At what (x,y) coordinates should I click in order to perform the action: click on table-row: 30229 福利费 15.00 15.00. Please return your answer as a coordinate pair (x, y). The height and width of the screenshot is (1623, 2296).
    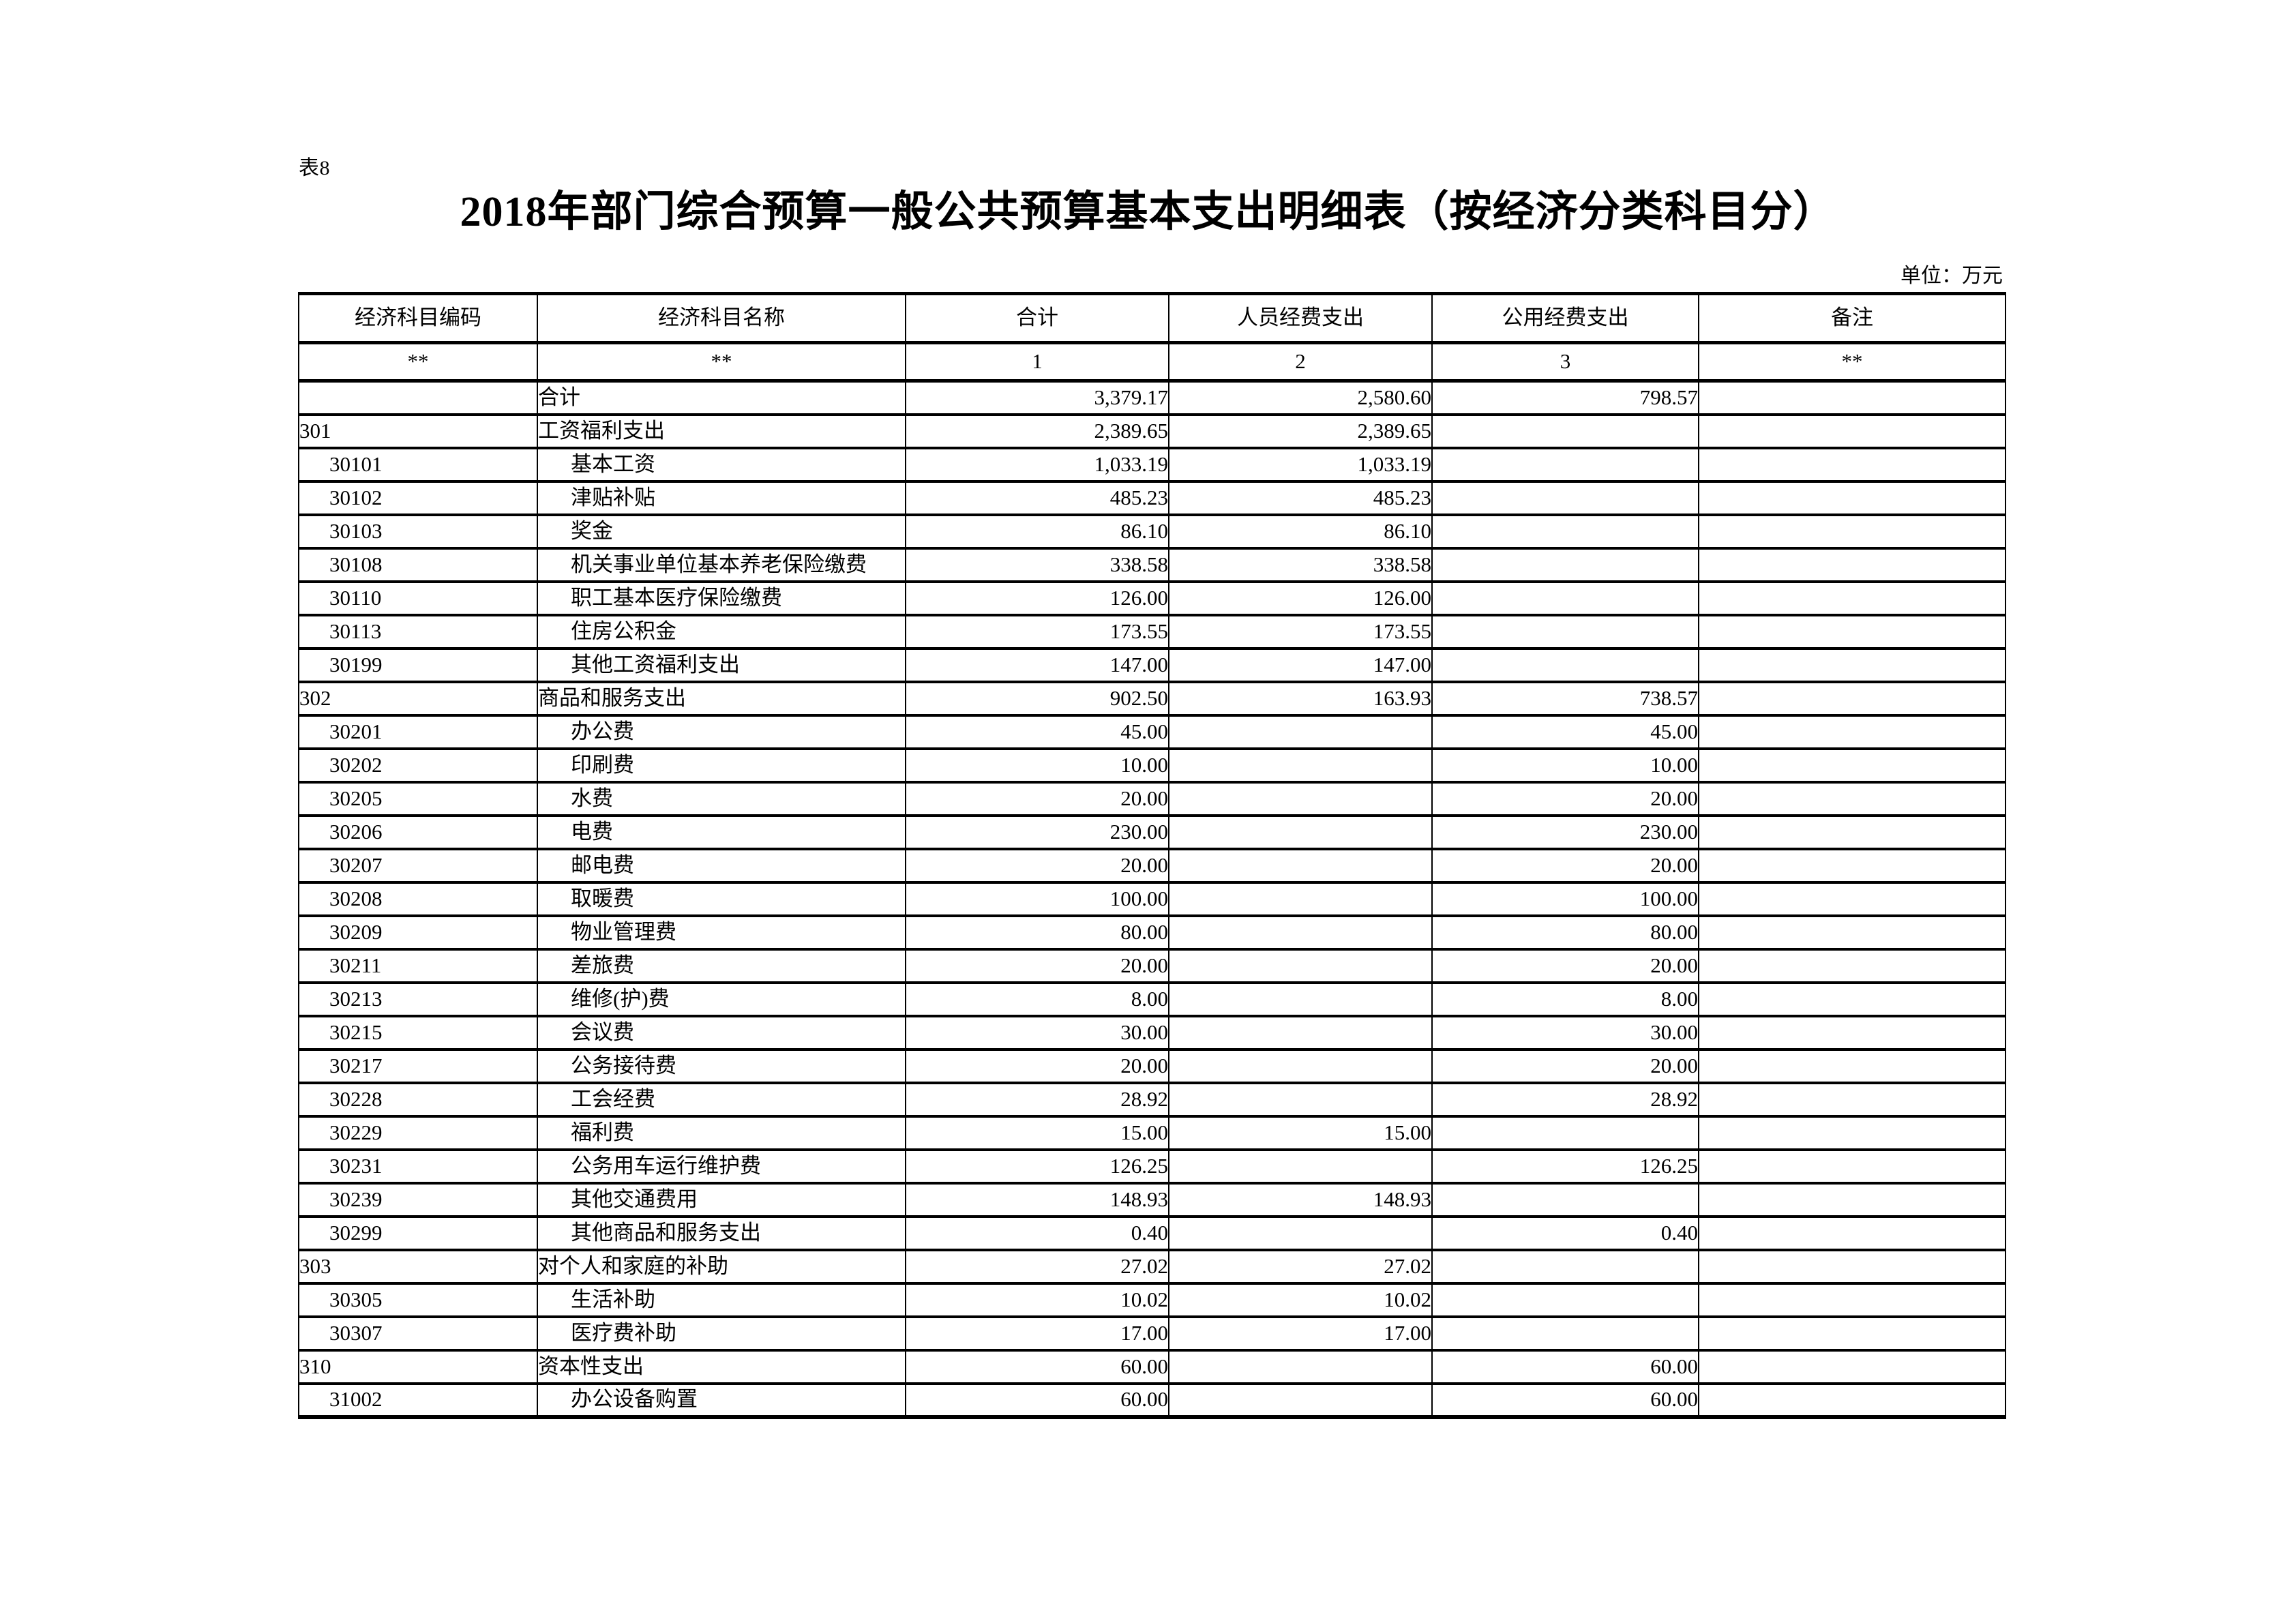
    Looking at the image, I should click on (1152, 1133).